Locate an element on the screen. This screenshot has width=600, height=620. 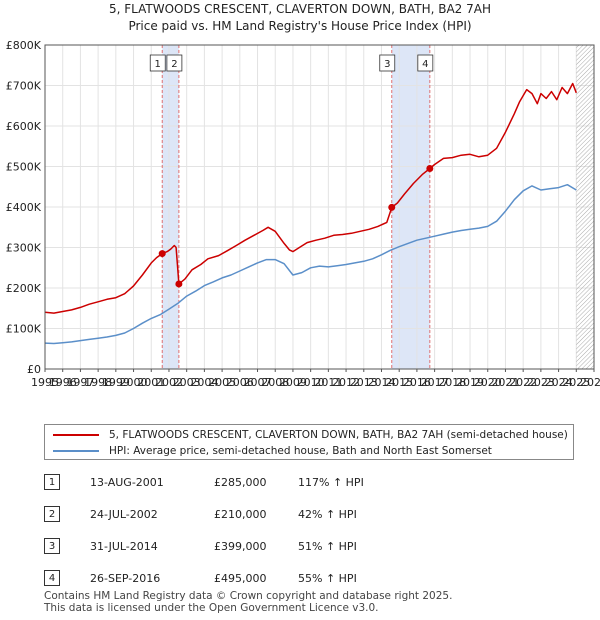
sale-date: 13-AUG-2001 is located at coordinates (127, 482).